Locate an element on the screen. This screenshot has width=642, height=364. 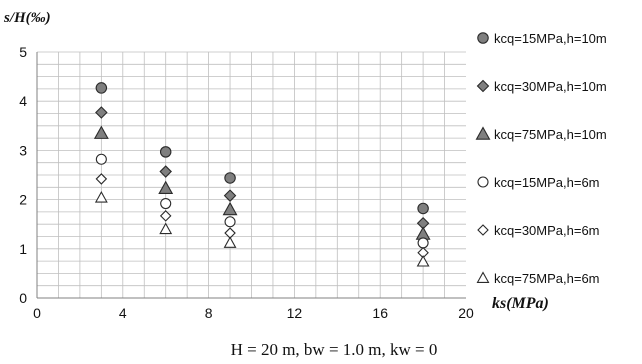
legend-label: kcq=15MPa,h=10m is located at coordinates (550, 38).